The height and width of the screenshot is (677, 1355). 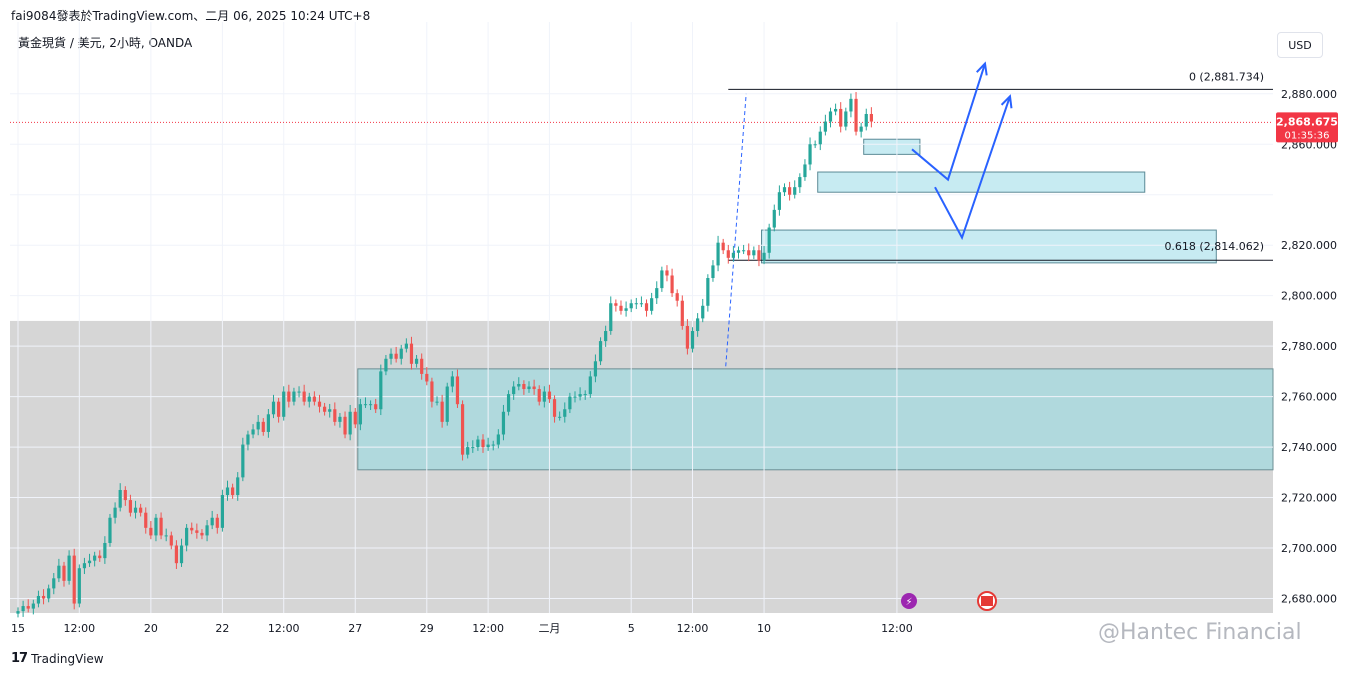 I want to click on tradingview-logo-text: TradingView, so click(x=67, y=658).